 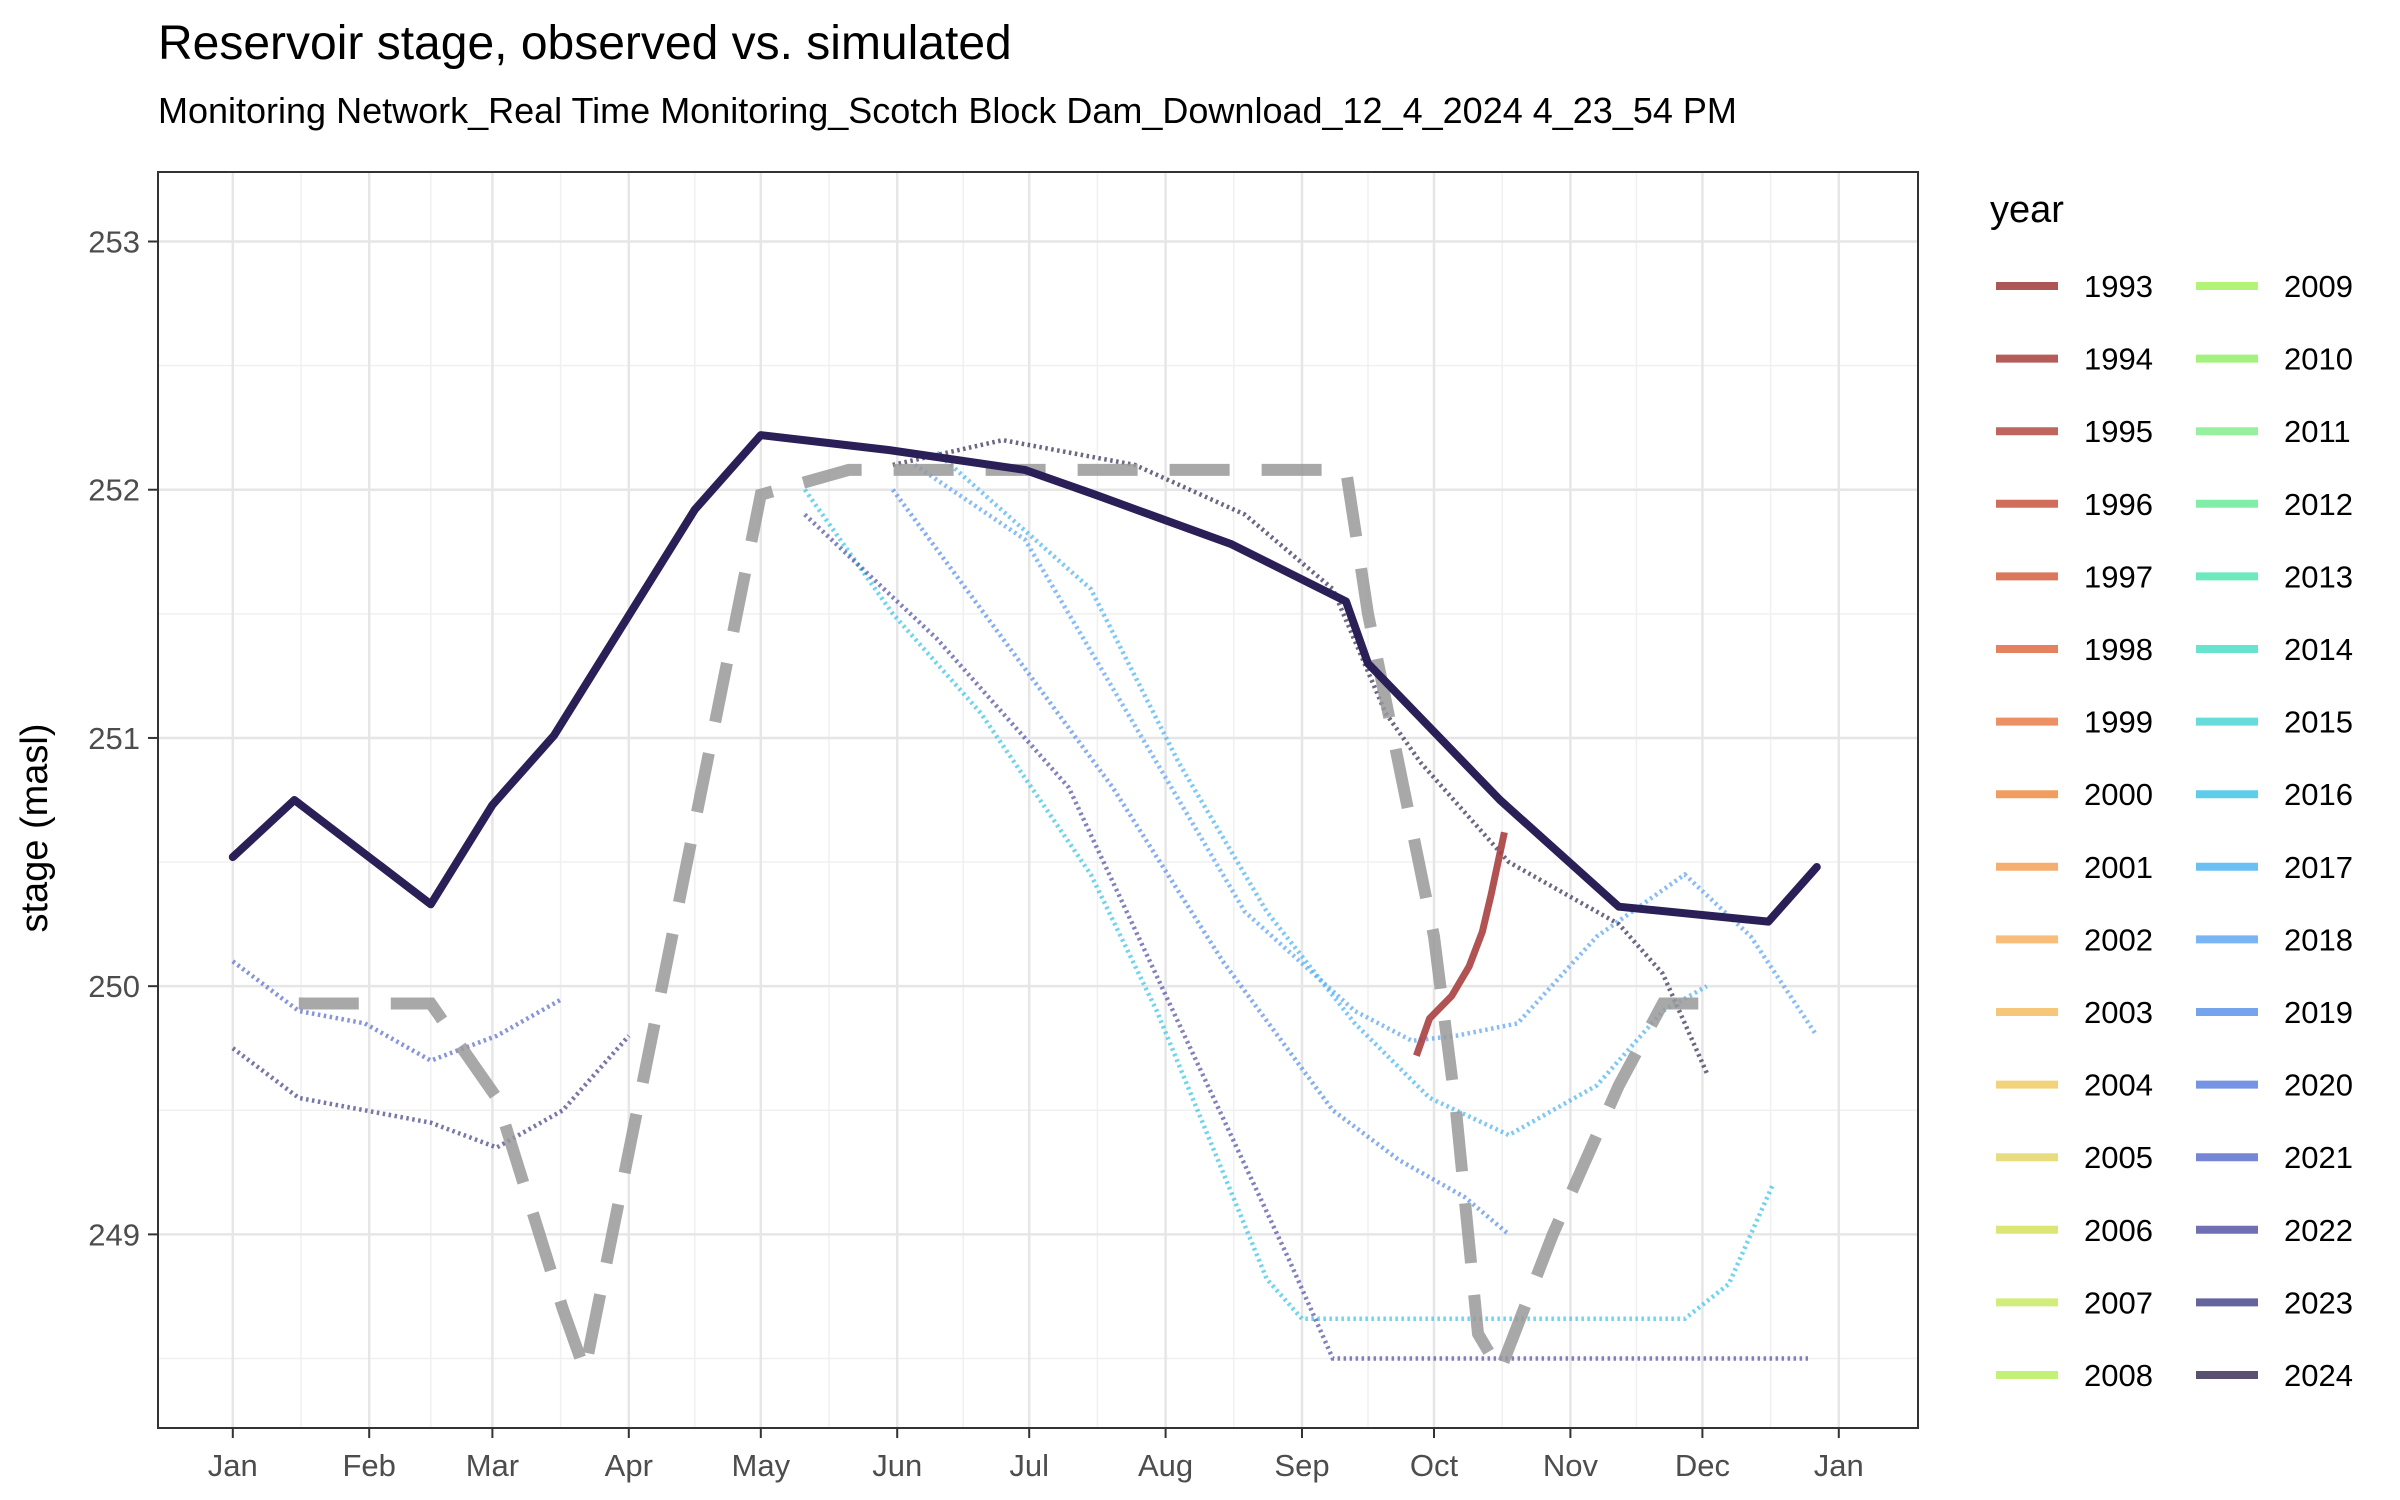 I want to click on legend-label-1998: 1998, so click(x=2118, y=649).